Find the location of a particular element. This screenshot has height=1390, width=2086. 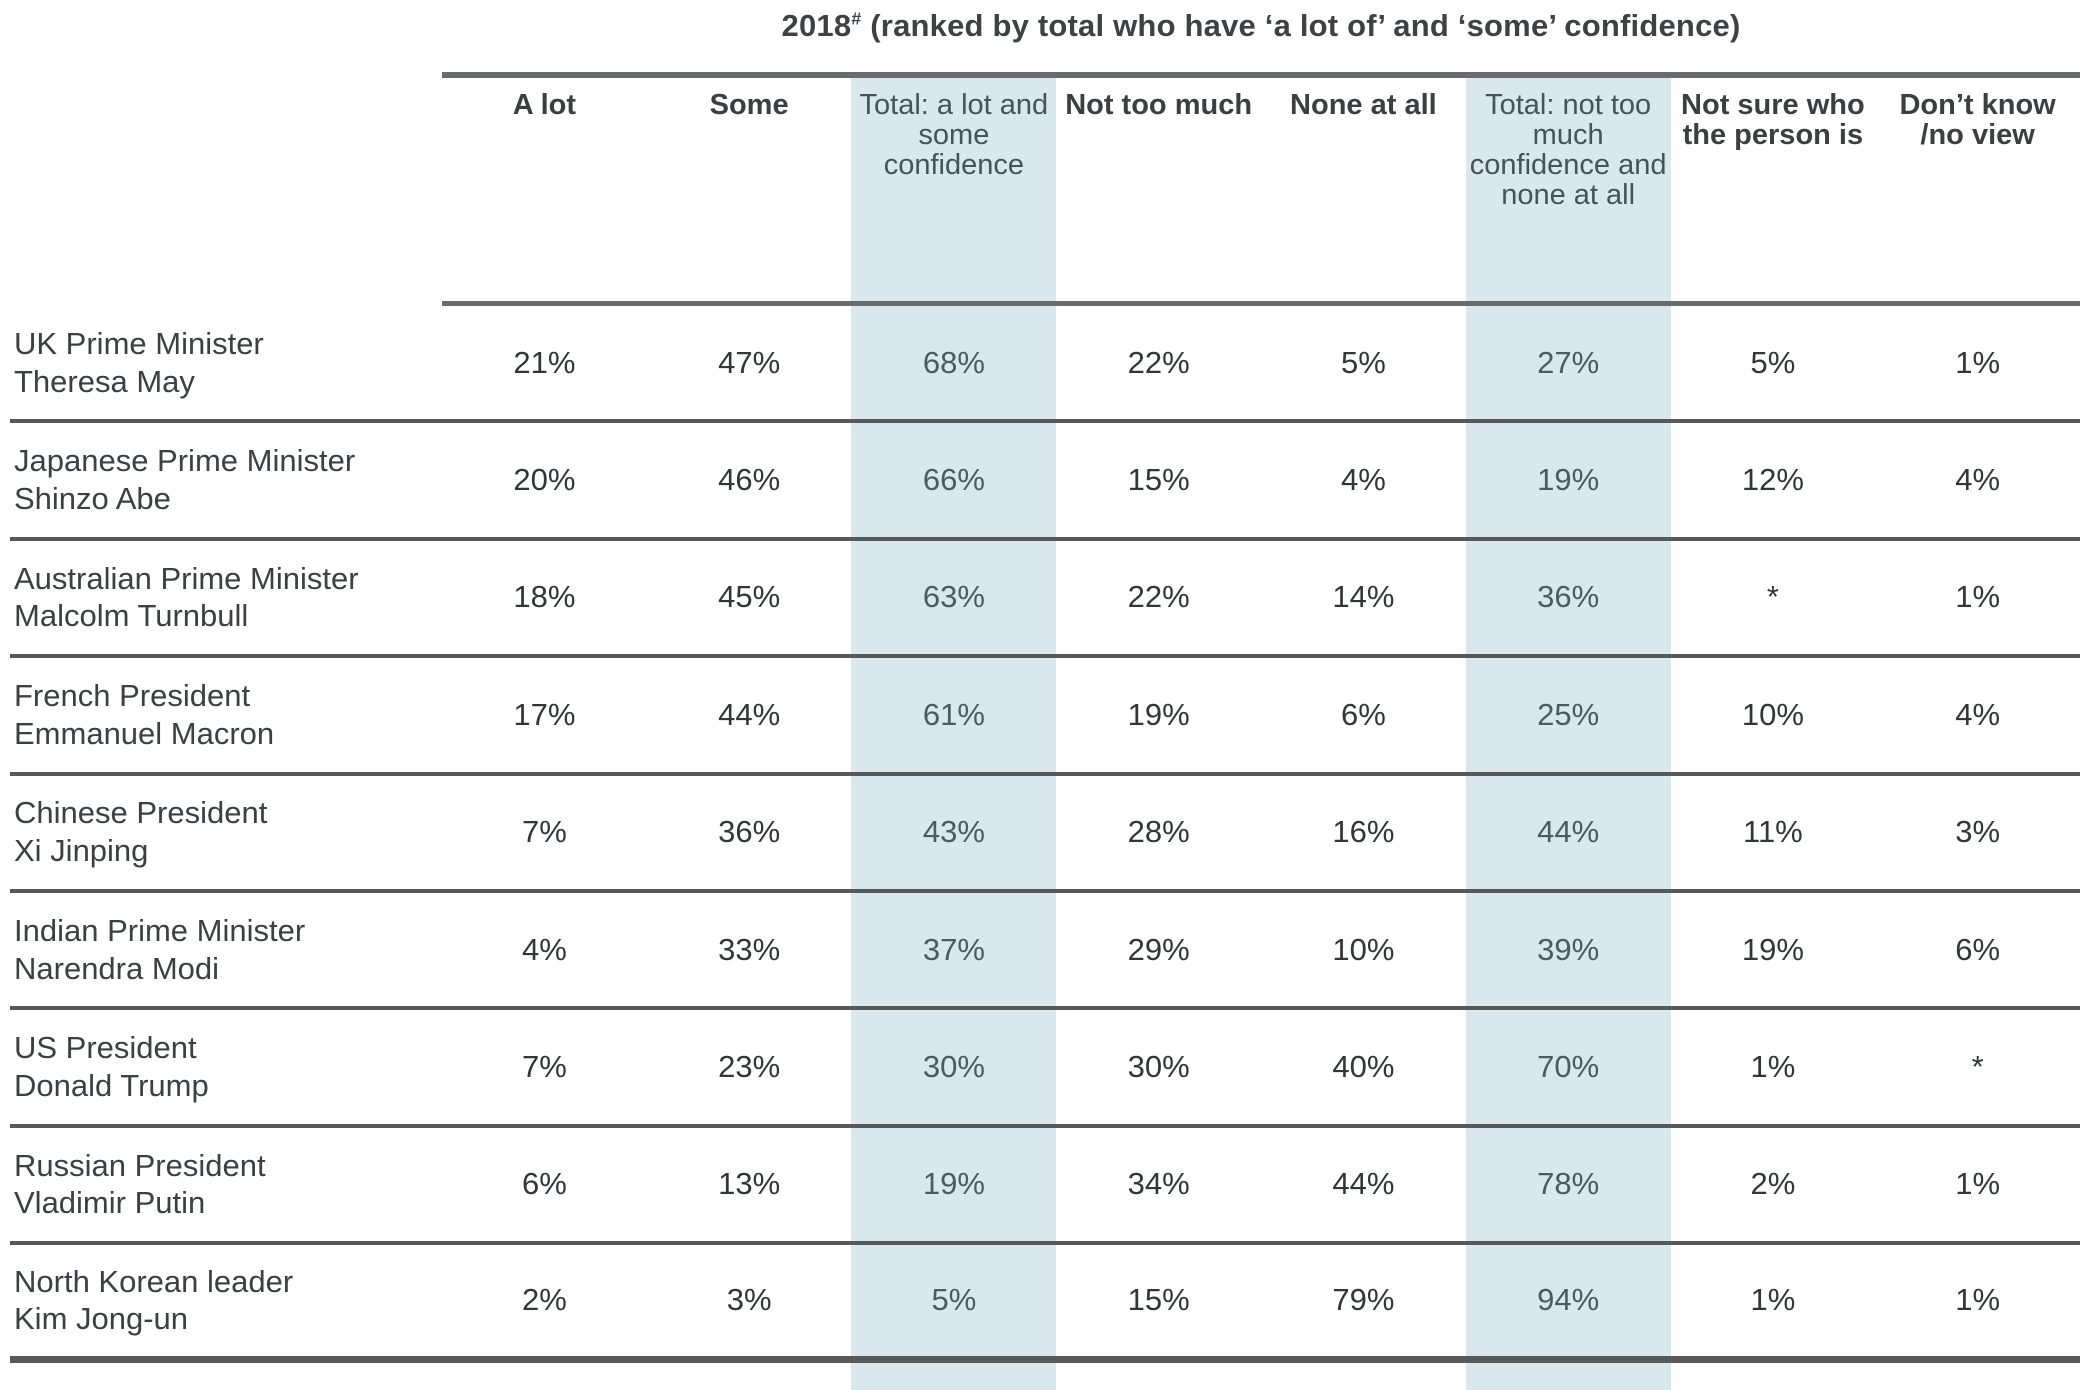

value-cell: 17% is located at coordinates (544, 717).